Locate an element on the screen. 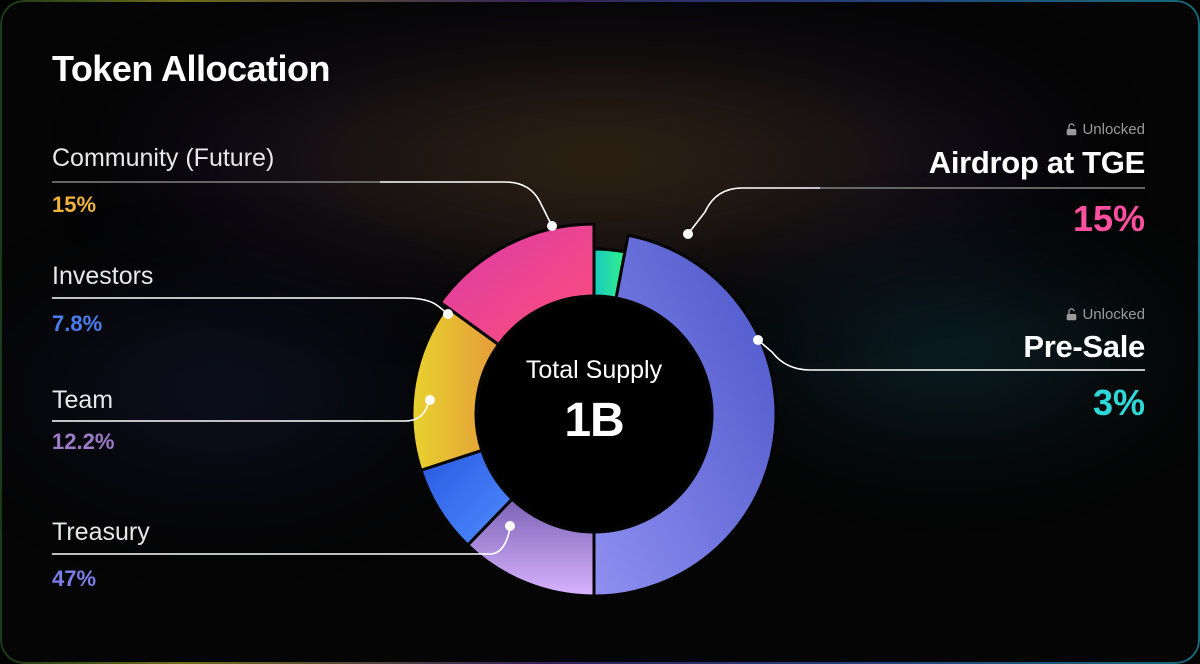 The width and height of the screenshot is (1200, 664). community-label: Community (Future) is located at coordinates (163, 158).